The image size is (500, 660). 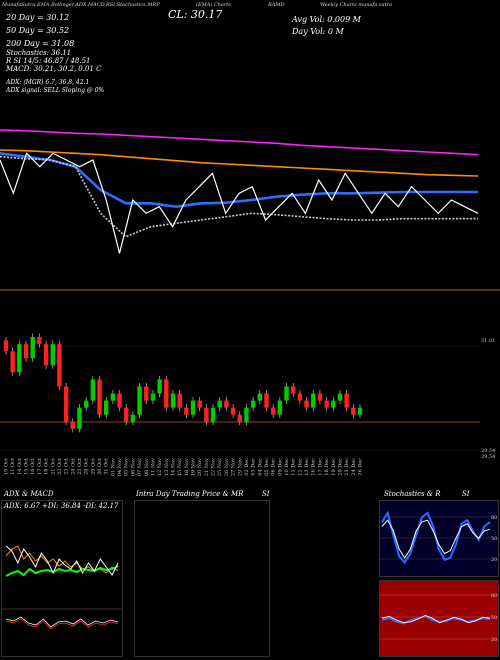 I want to click on x-tick-label: 13 Nov, so click(x=167, y=467).